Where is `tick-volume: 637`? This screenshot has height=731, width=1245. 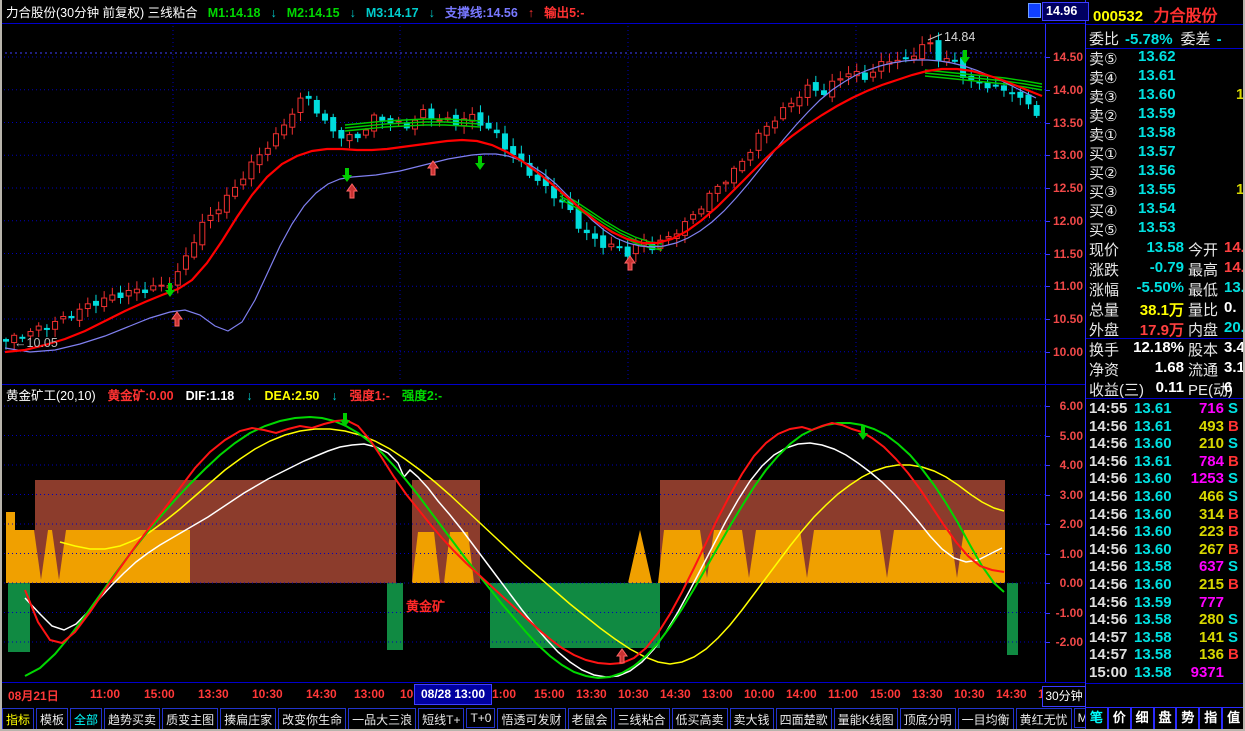
tick-volume: 637 is located at coordinates (1211, 567).